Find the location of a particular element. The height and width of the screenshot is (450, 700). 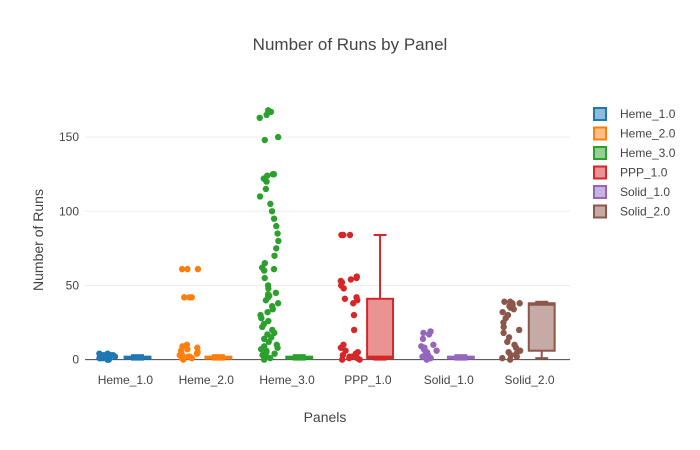

x-tick-label: Solid_1.0 is located at coordinates (449, 380).